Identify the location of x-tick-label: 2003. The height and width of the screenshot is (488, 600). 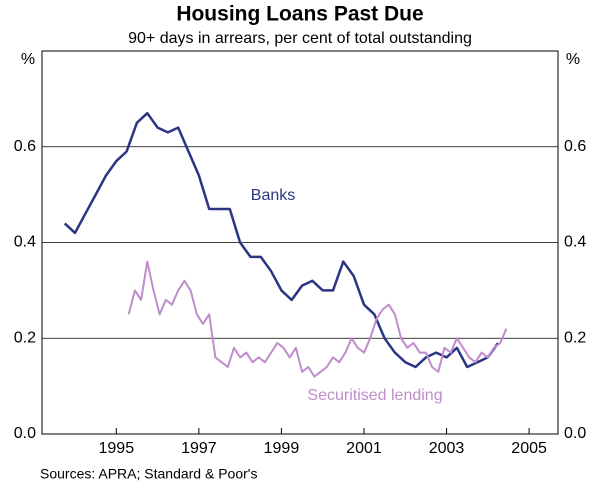
(447, 448).